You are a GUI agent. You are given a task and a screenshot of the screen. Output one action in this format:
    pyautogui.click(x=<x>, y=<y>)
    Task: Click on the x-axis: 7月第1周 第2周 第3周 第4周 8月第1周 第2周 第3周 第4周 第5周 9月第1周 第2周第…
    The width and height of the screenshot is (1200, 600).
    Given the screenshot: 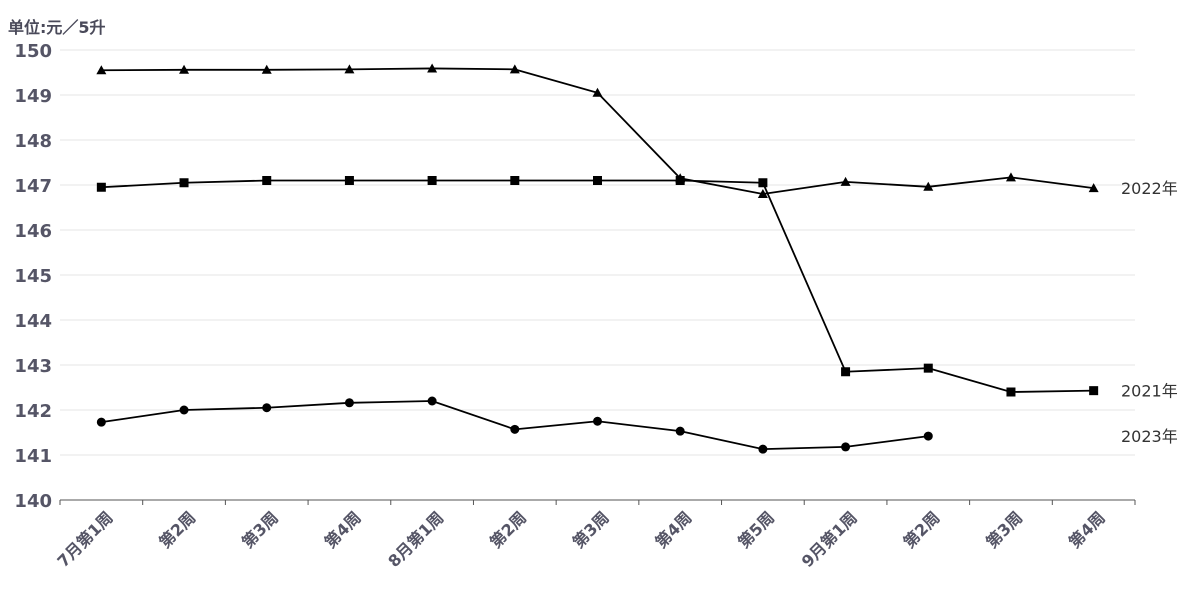 What is the action you would take?
    pyautogui.click(x=595, y=535)
    